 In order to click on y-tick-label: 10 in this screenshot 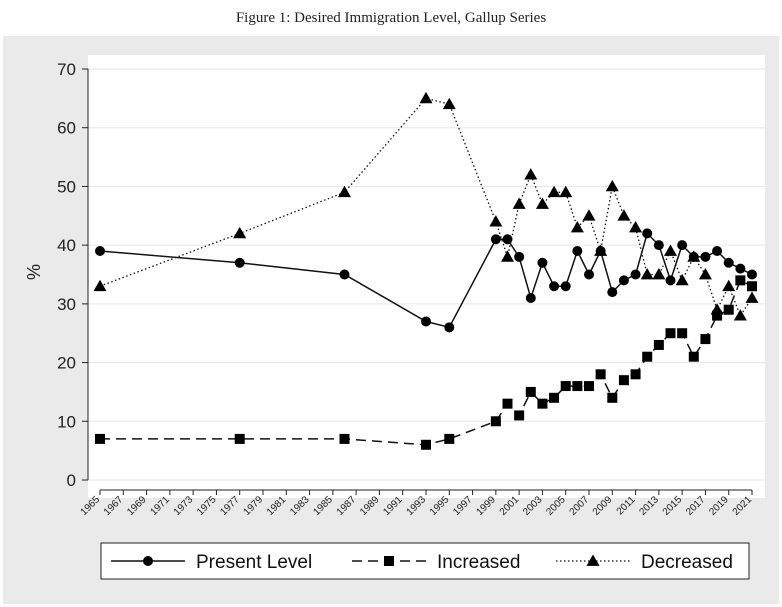, I will do `click(66, 421)`.